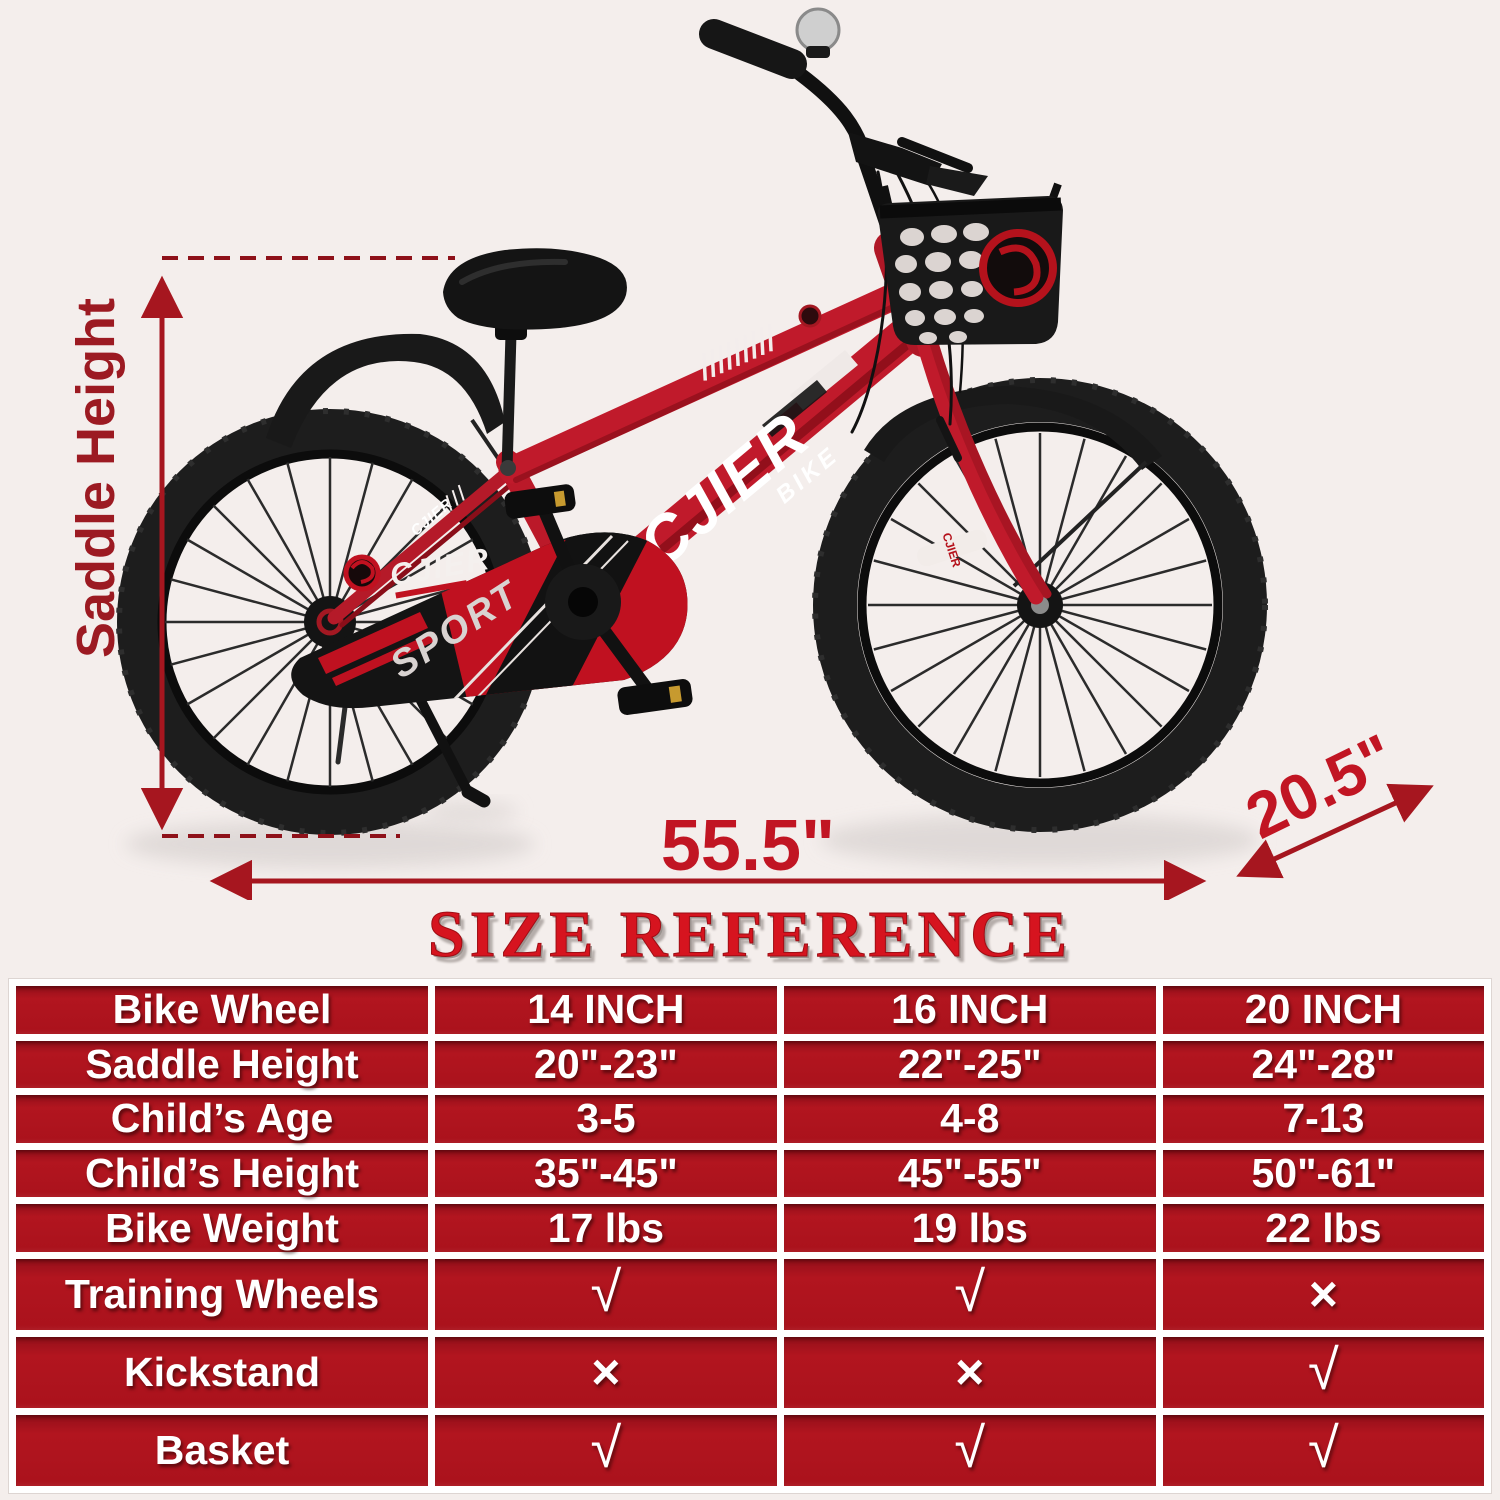  What do you see at coordinates (1323, 1119) in the screenshot?
I see `table-cell: 7-13` at bounding box center [1323, 1119].